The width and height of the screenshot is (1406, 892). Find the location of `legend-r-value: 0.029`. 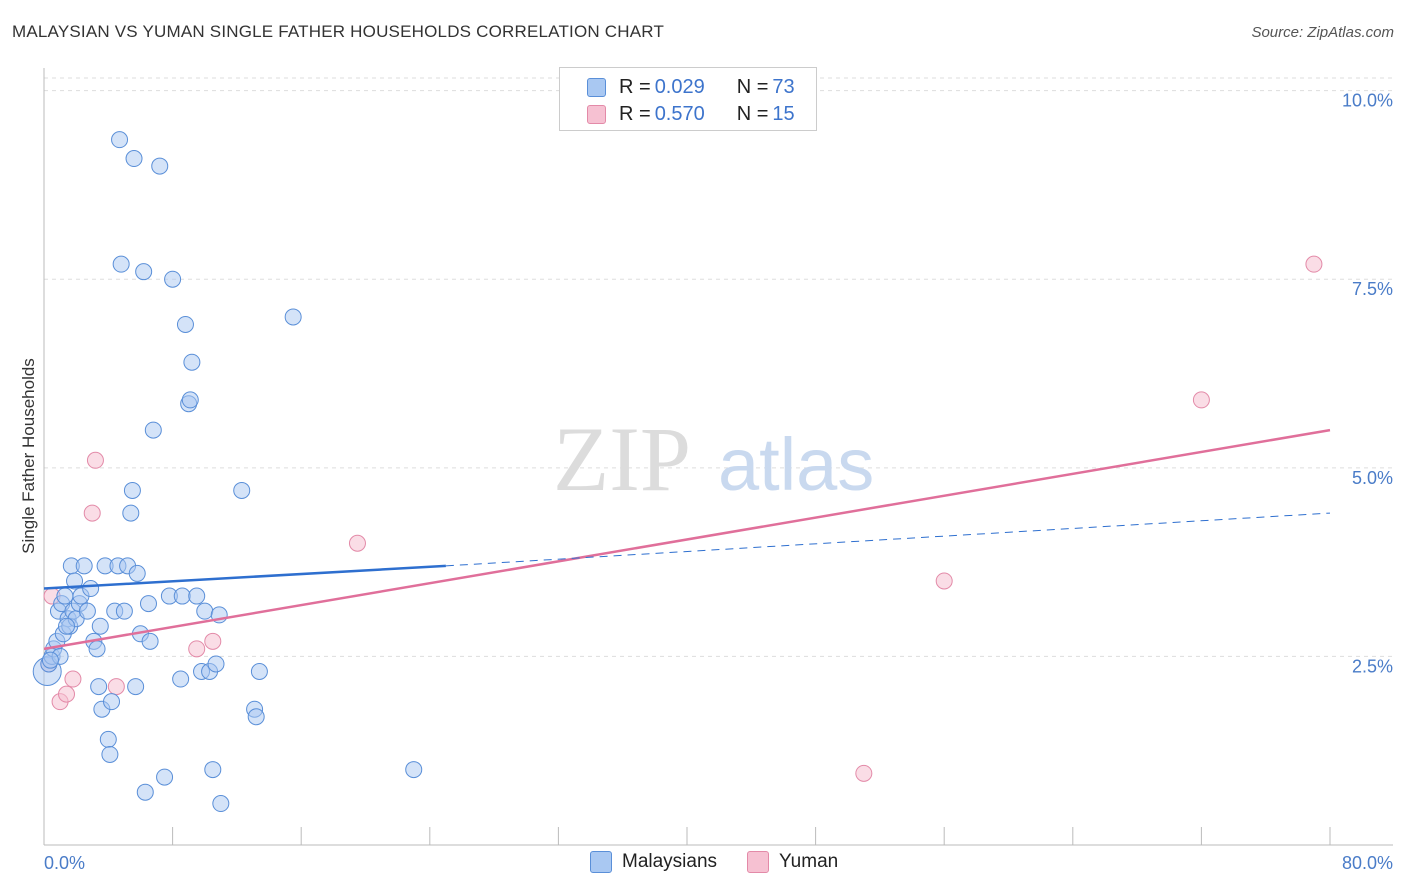

legend-r-value: 0.029 is located at coordinates (679, 86).